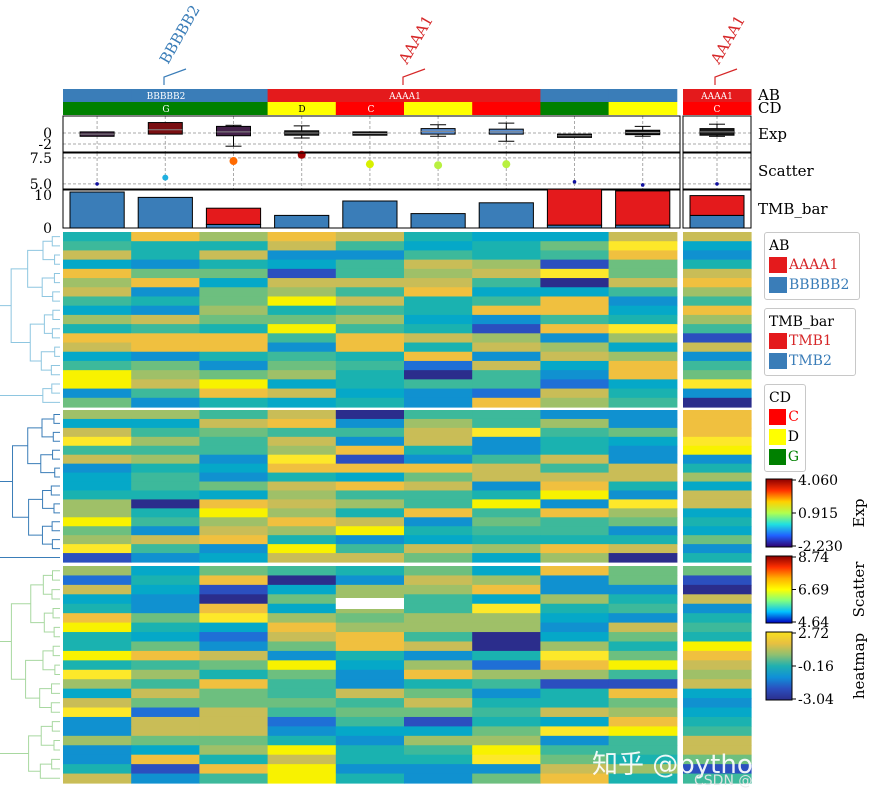  Describe the element at coordinates (47, 229) in the screenshot. I see `tmb-ytick-1: 0` at that location.